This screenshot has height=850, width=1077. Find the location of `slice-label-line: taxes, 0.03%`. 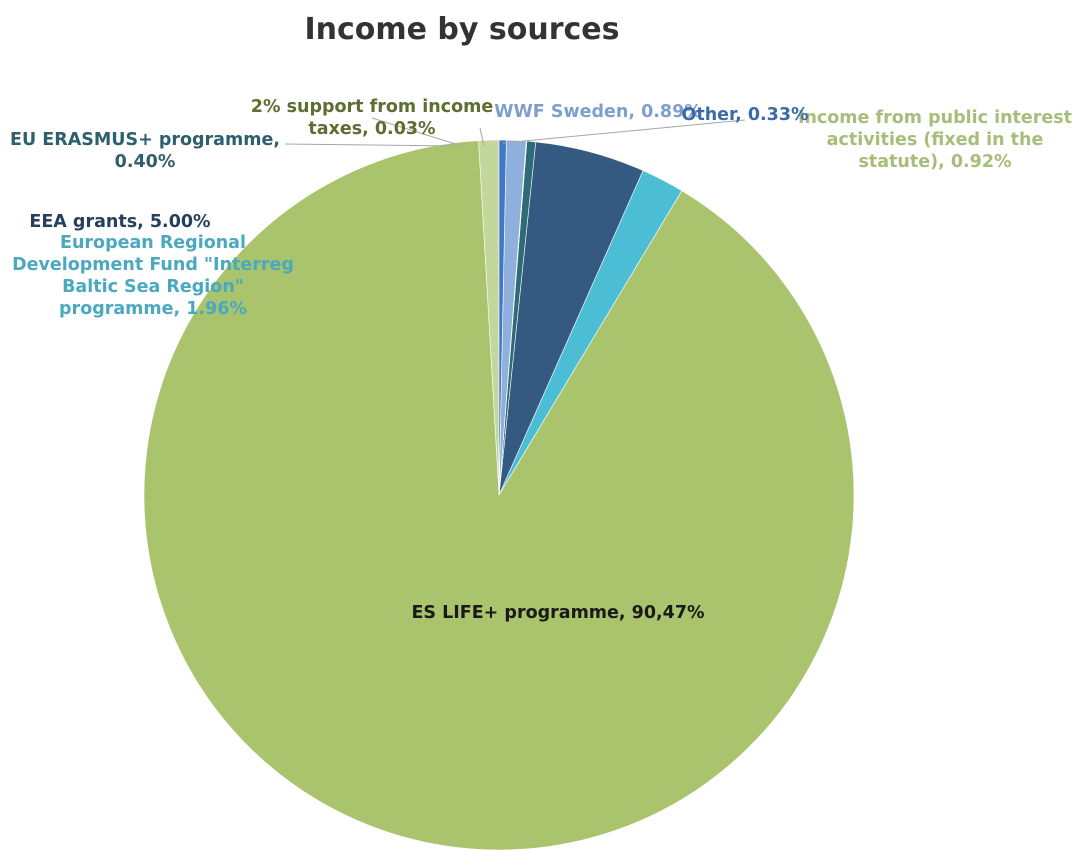

slice-label-line: taxes, 0.03% is located at coordinates (371, 129).